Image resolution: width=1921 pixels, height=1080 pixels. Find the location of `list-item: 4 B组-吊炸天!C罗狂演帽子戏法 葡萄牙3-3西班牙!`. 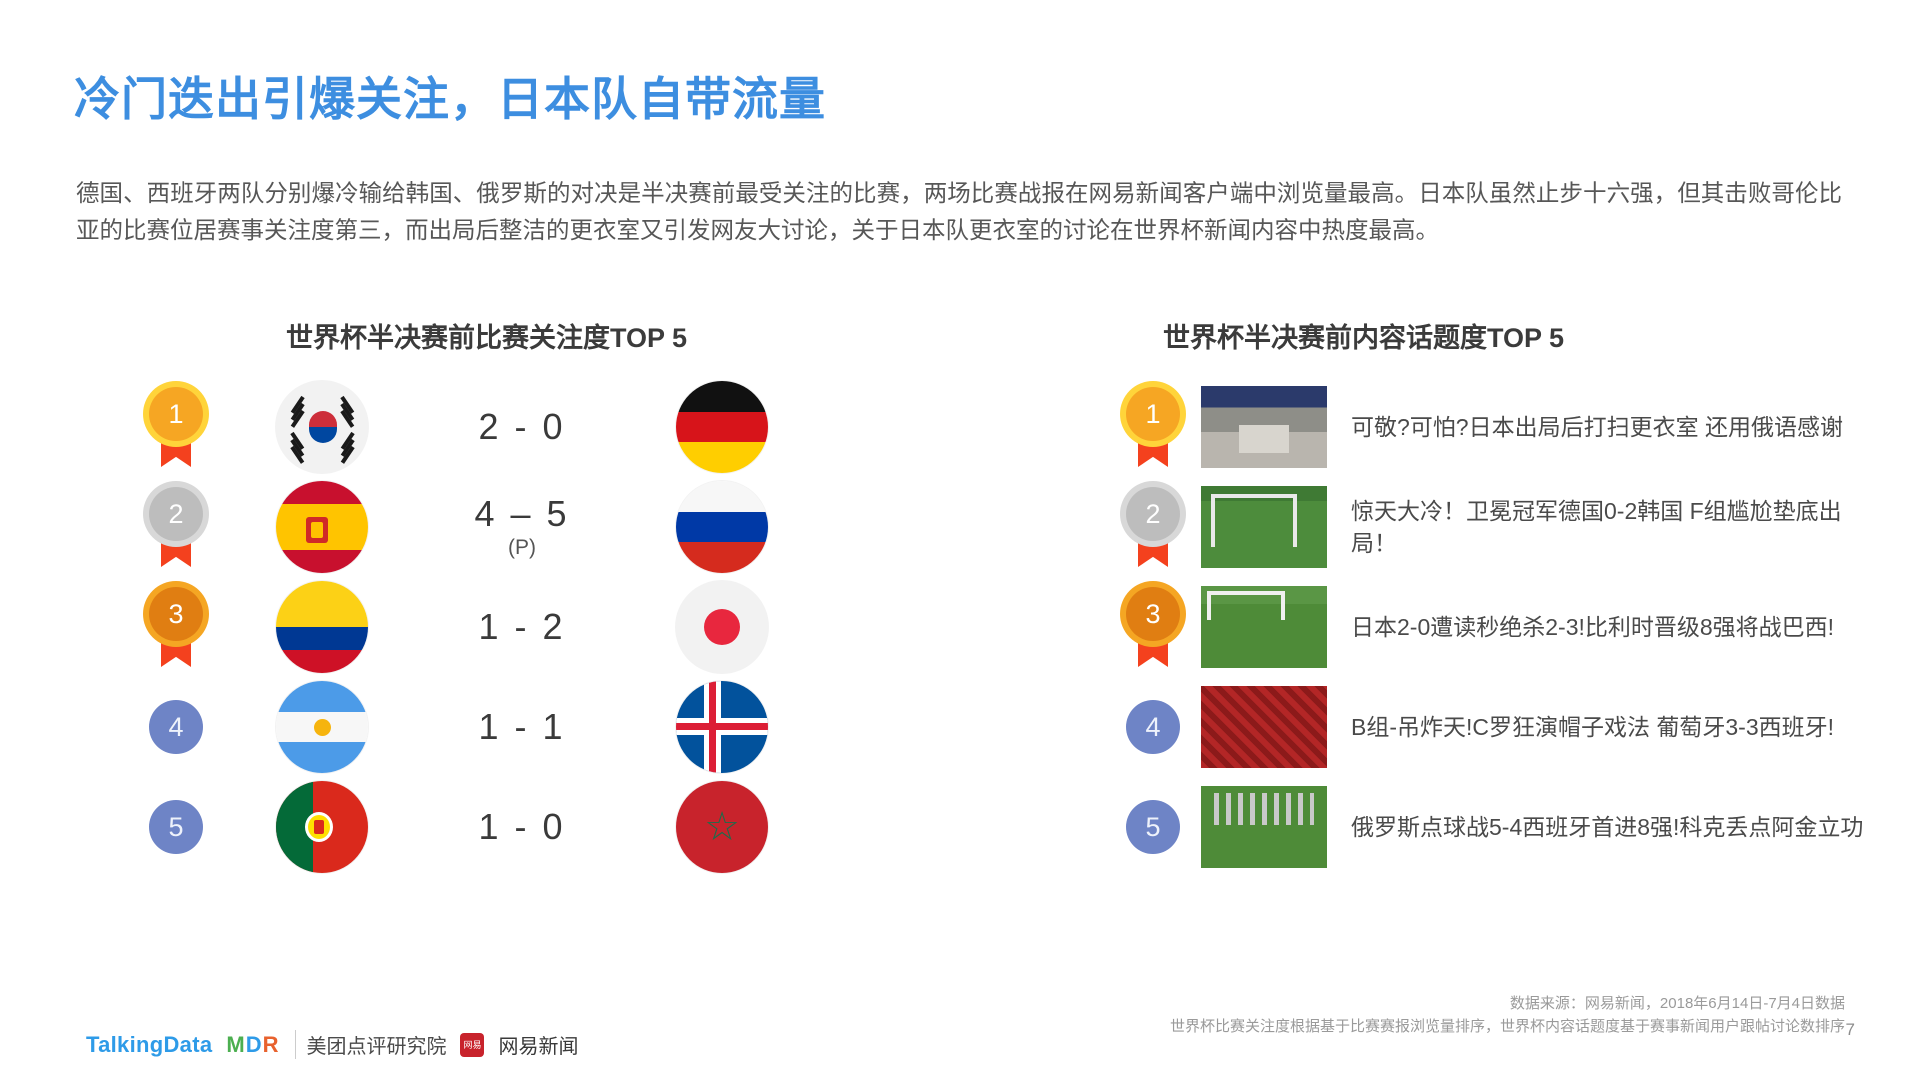

list-item: 4 B组-吊炸天!C罗狂演帽子戏法 葡萄牙3-3西班牙! is located at coordinates (1500, 727).